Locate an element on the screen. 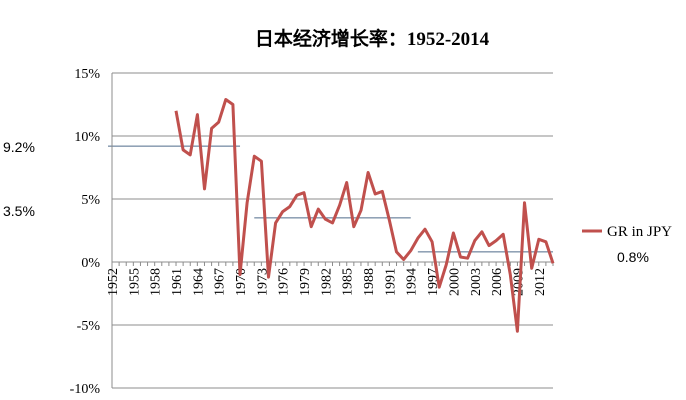 Image resolution: width=686 pixels, height=400 pixels. x-tick-label: 1985 is located at coordinates (348, 282).